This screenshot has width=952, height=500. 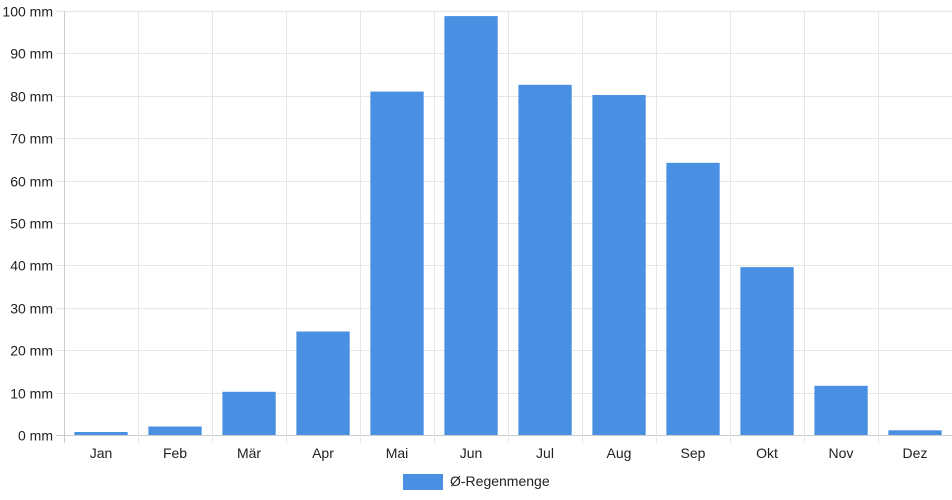 I want to click on x-tick-label: Mär, so click(x=249, y=453).